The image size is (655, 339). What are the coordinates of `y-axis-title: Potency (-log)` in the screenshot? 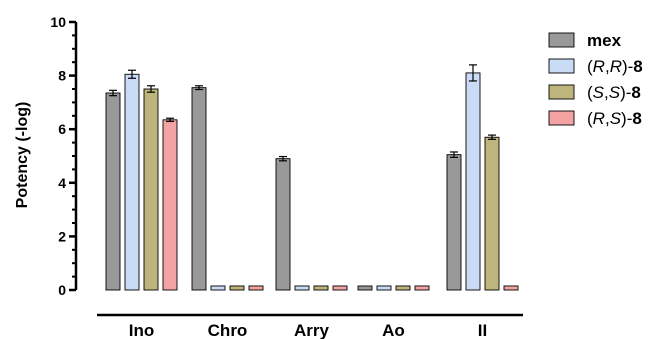 It's located at (22, 155).